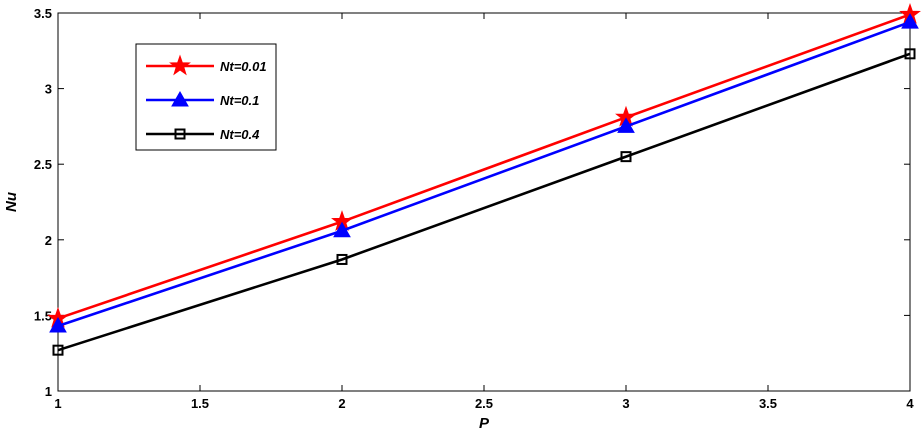 Image resolution: width=924 pixels, height=434 pixels. I want to click on y-tick-label: 1, so click(48, 391).